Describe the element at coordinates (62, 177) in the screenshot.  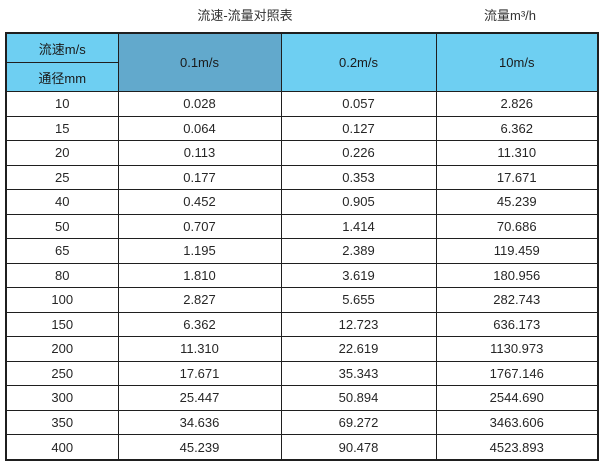
I see `diameter-cell: 25` at that location.